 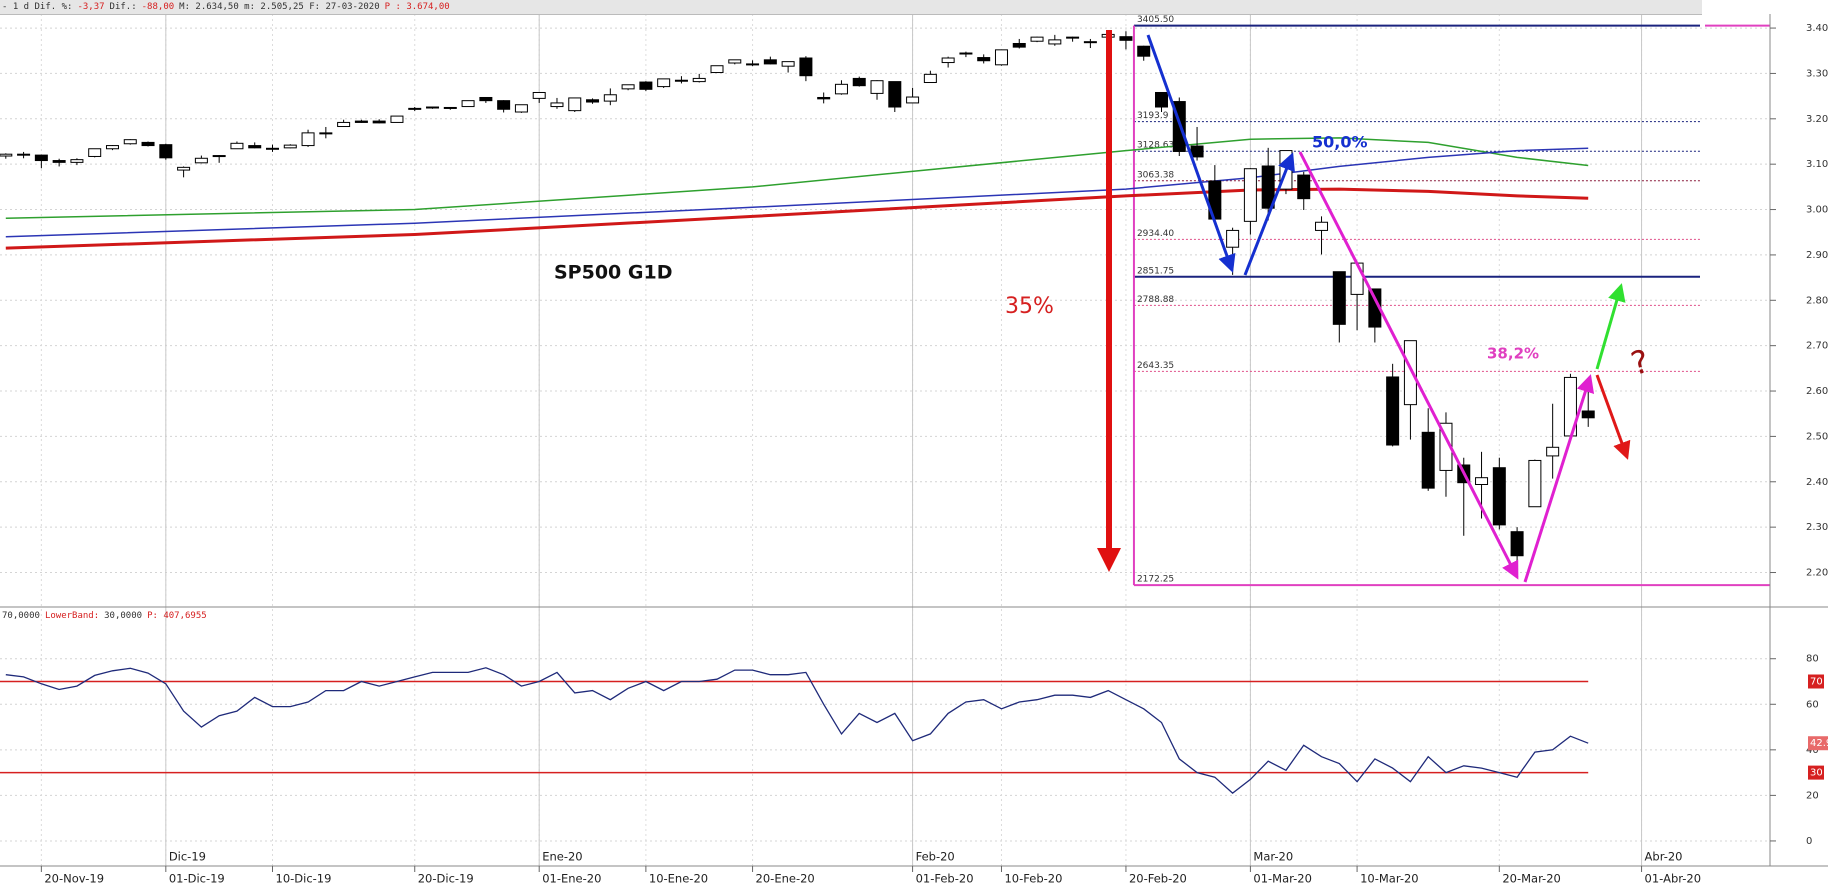 What do you see at coordinates (123, 7) in the screenshot?
I see `header-item: Dif.:` at bounding box center [123, 7].